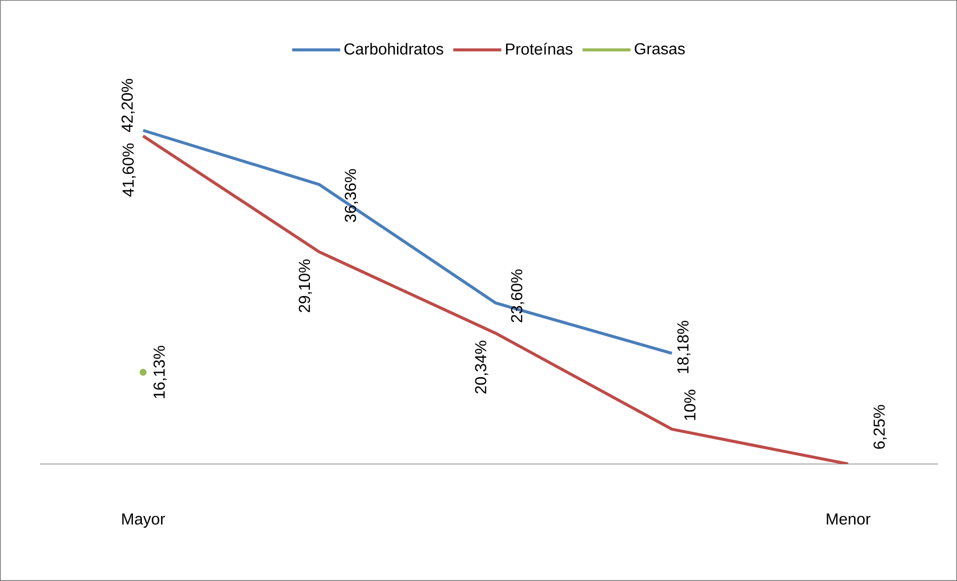 The height and width of the screenshot is (581, 957). Describe the element at coordinates (848, 519) in the screenshot. I see `x-tick-label: Menor` at that location.